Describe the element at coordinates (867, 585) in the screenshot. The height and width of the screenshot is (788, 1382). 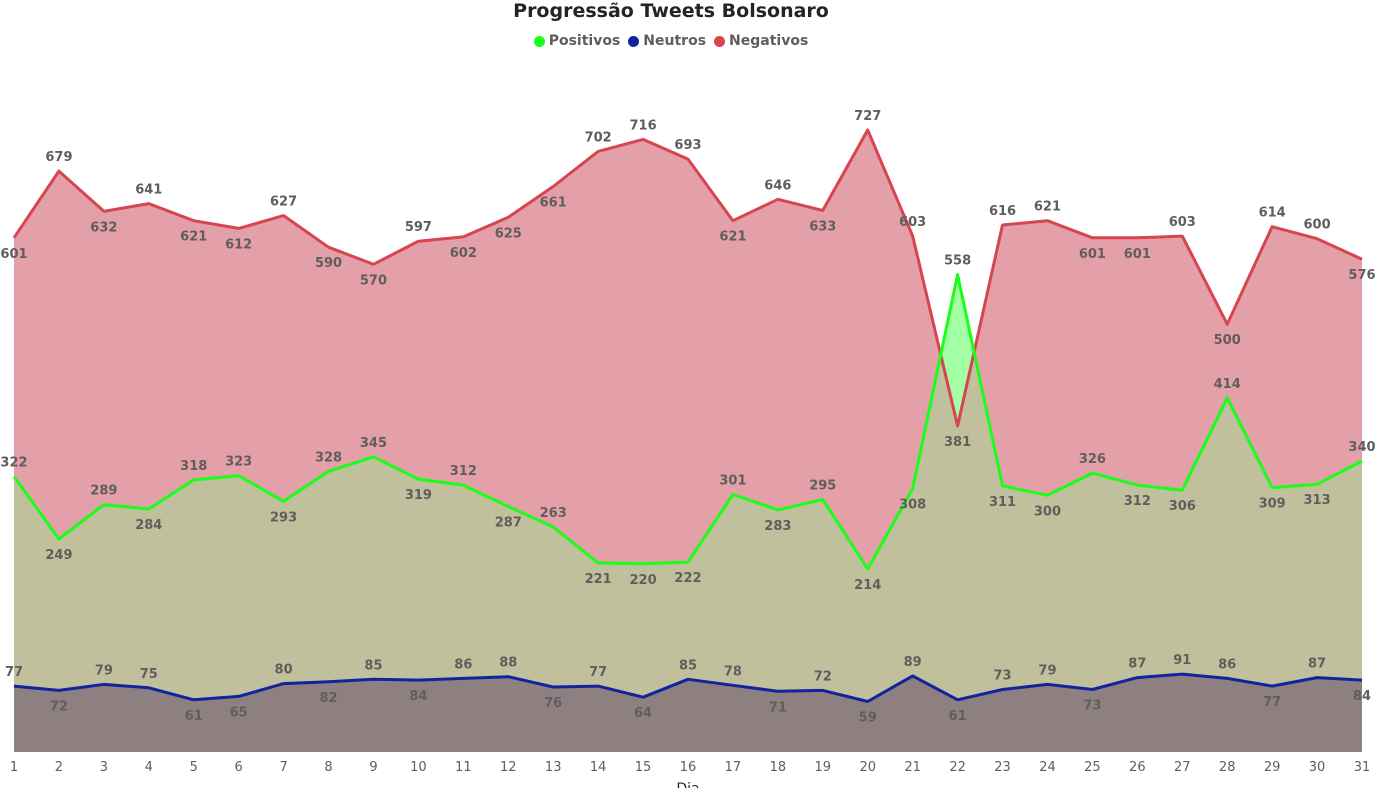
I see `data-label-positivos: 214` at that location.